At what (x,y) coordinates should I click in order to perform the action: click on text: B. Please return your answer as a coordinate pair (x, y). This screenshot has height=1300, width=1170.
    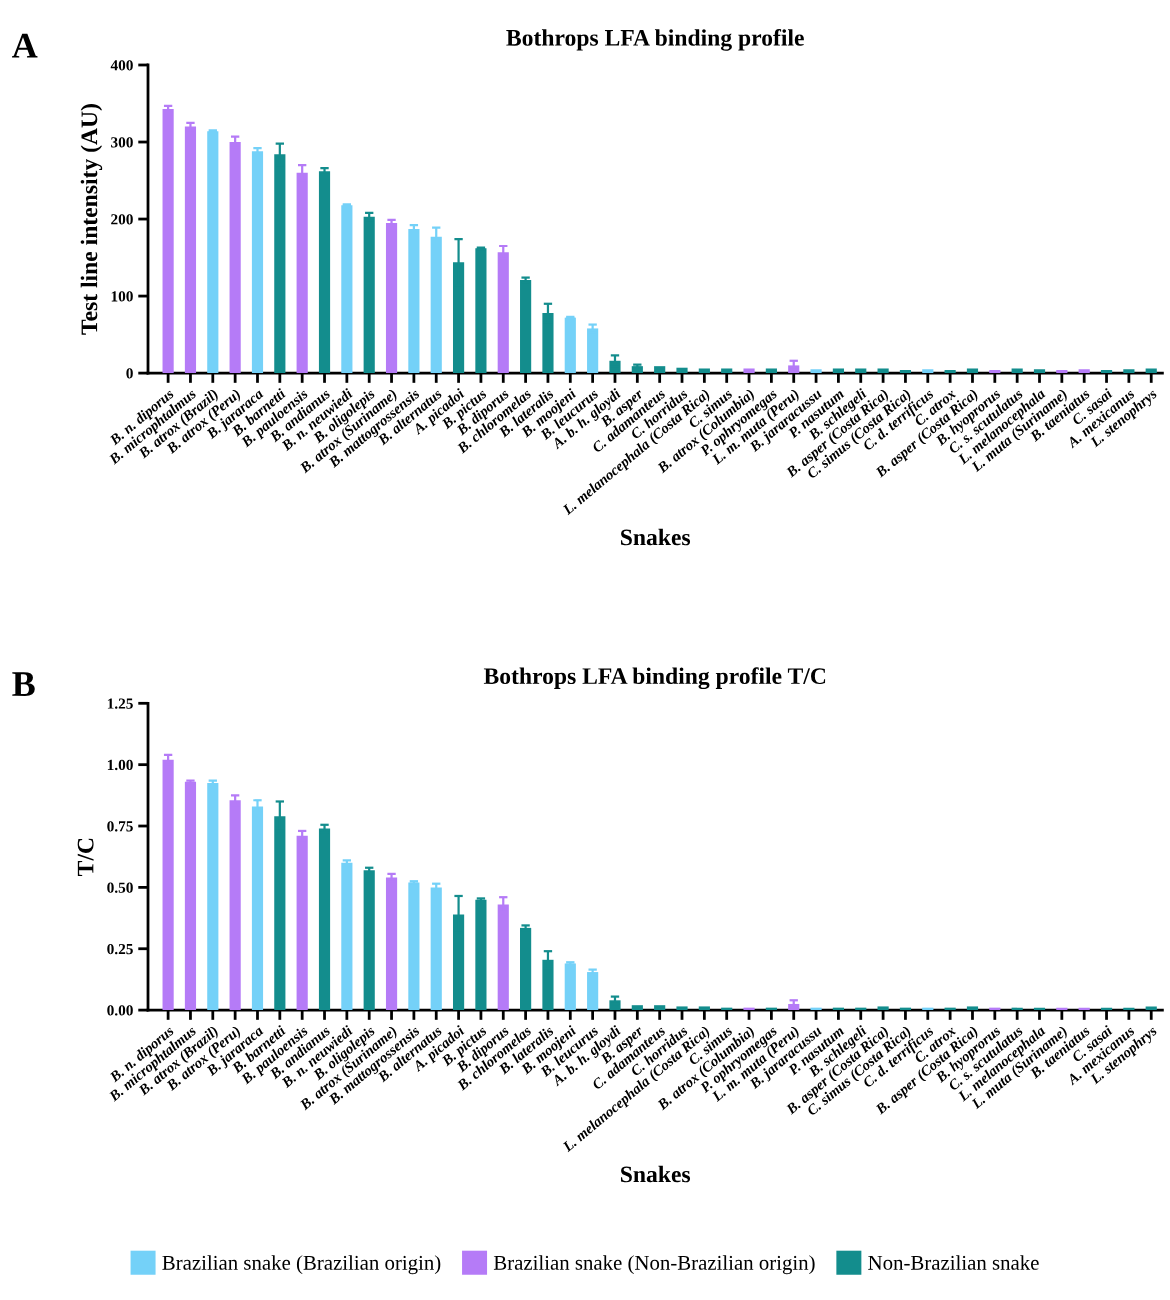
    Looking at the image, I should click on (23, 684).